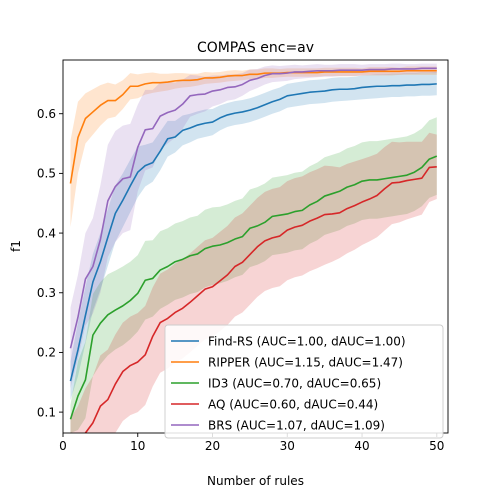 This screenshot has height=504, width=500. Describe the element at coordinates (436, 446) in the screenshot. I see `x-tick-label: 50` at that location.